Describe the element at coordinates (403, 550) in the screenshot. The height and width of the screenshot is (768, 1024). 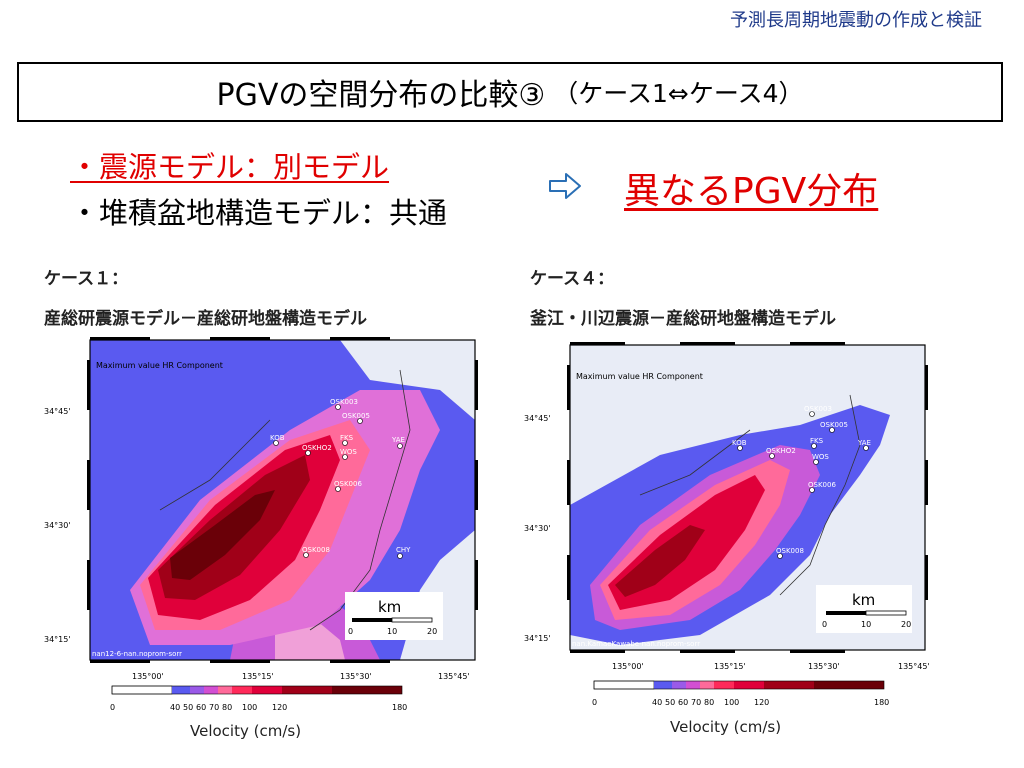
I see `station-label: CHY` at that location.